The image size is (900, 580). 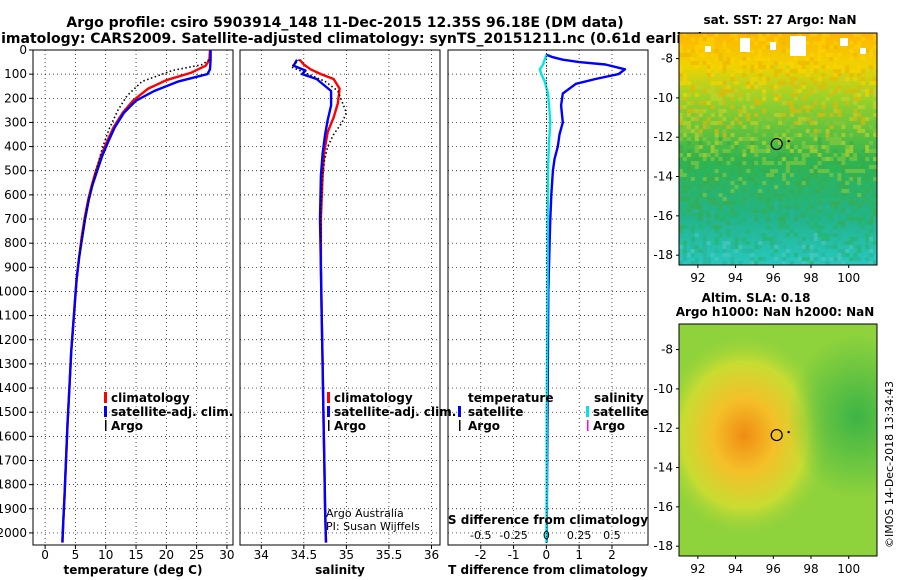 What do you see at coordinates (136, 296) in the screenshot?
I see `temperature-series` at bounding box center [136, 296].